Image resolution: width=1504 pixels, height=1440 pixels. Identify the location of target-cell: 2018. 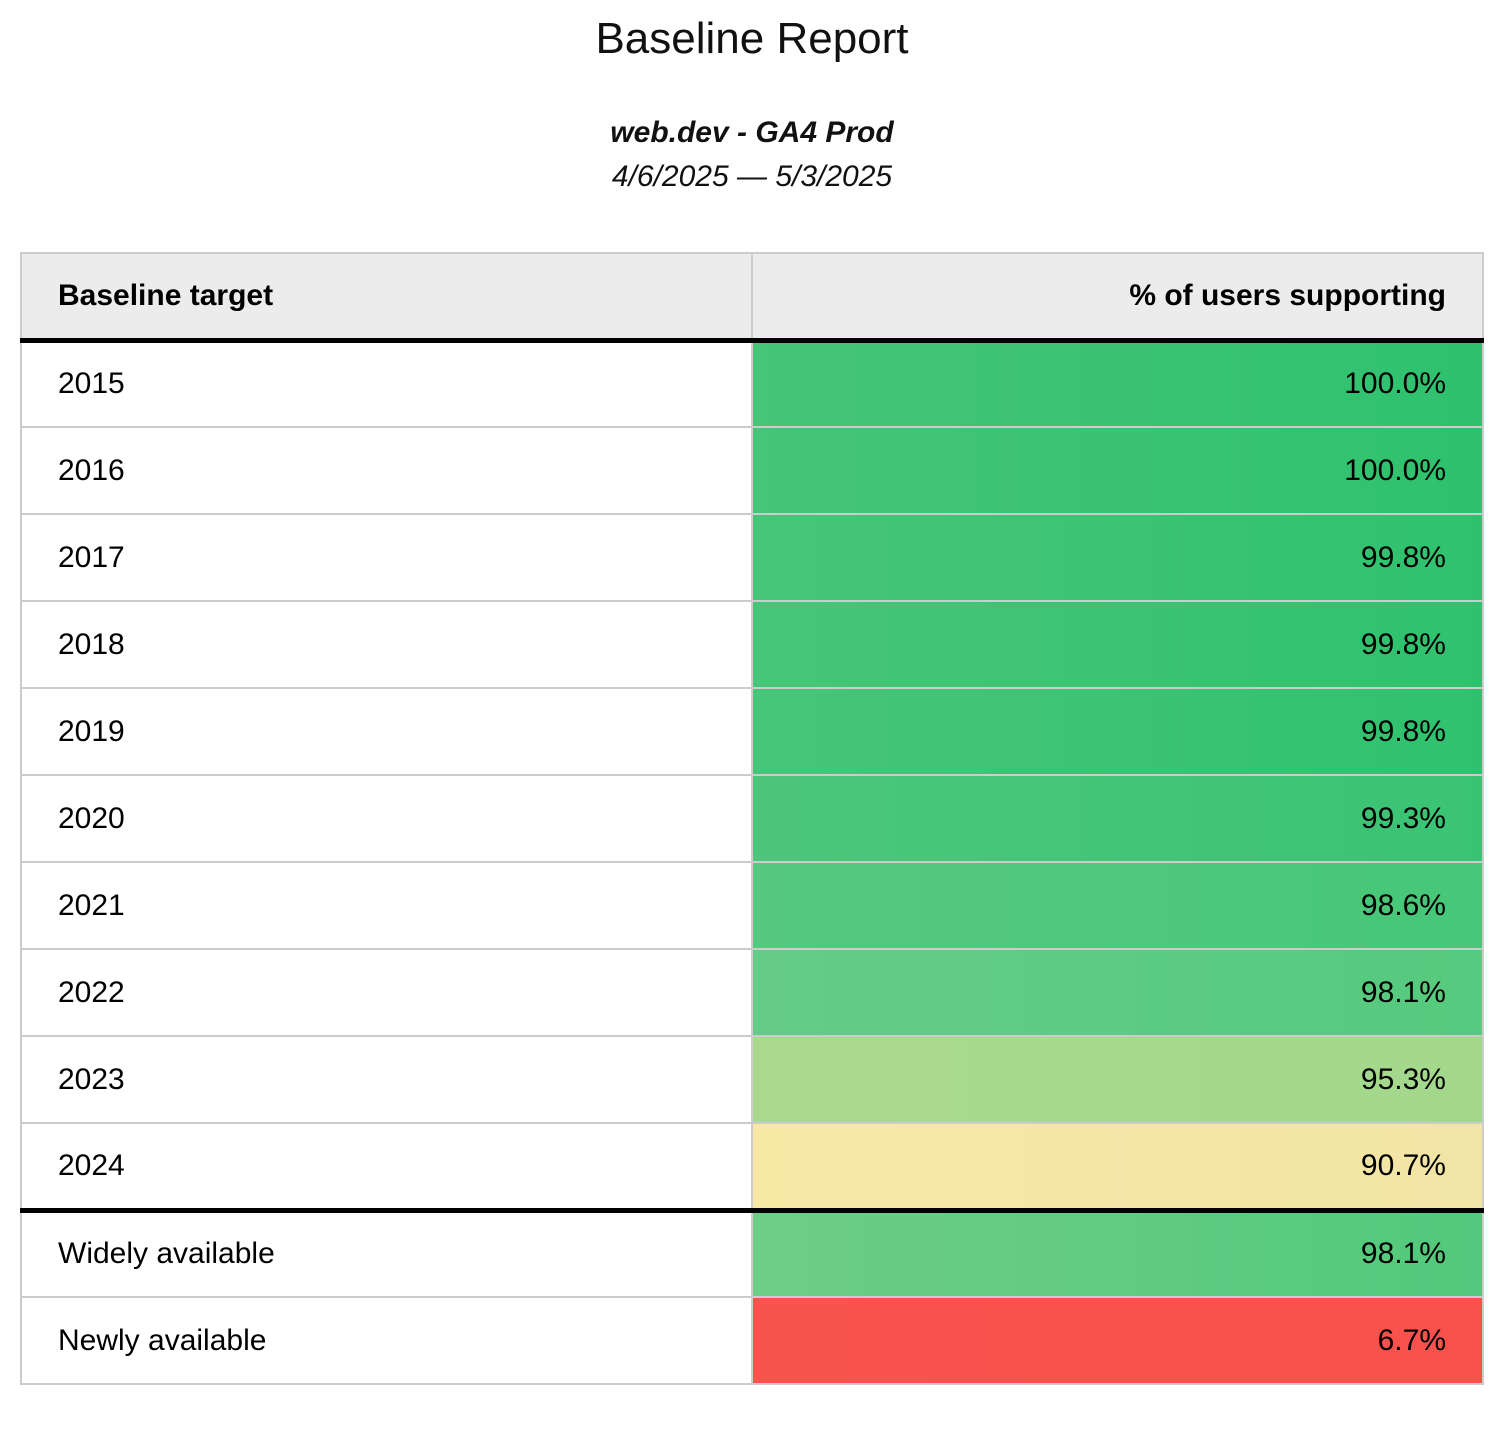
(387, 644).